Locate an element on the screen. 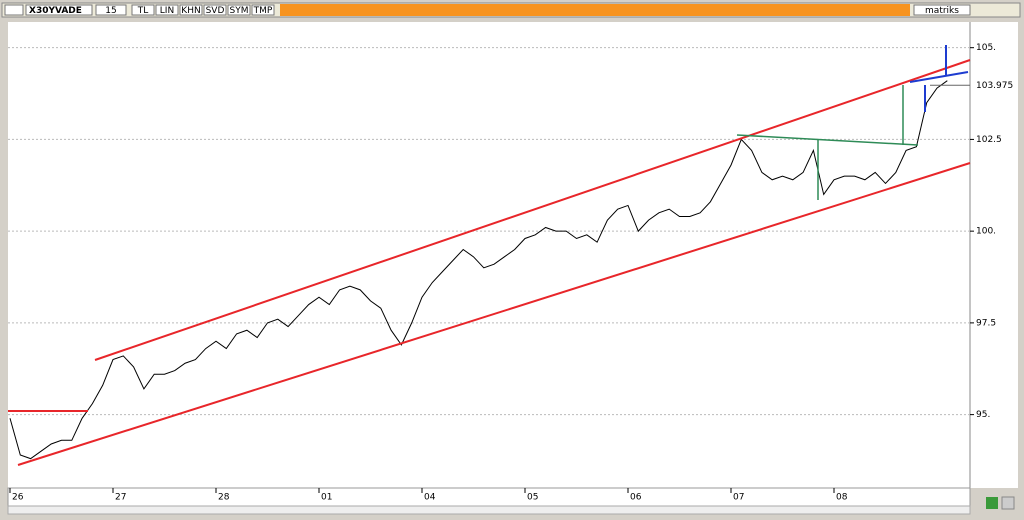 This screenshot has width=1024, height=520. period-box is located at coordinates (111, 10).